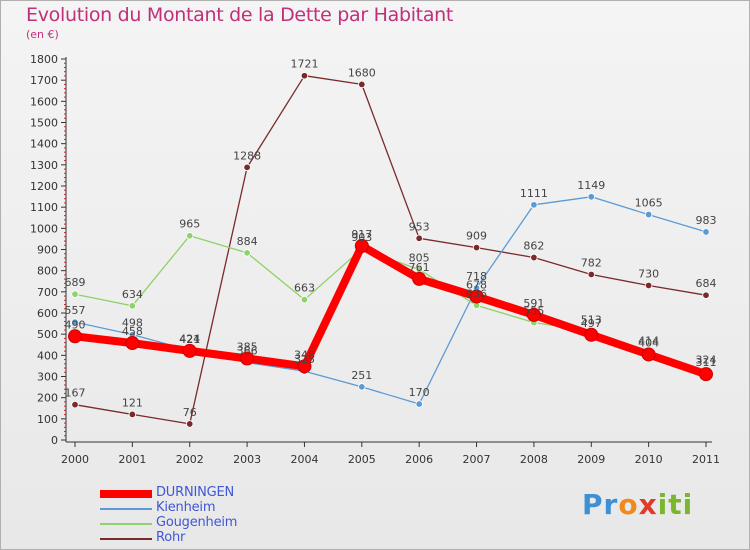 The image size is (750, 550). Describe the element at coordinates (47, 377) in the screenshot. I see `y-tick-label: 300` at that location.